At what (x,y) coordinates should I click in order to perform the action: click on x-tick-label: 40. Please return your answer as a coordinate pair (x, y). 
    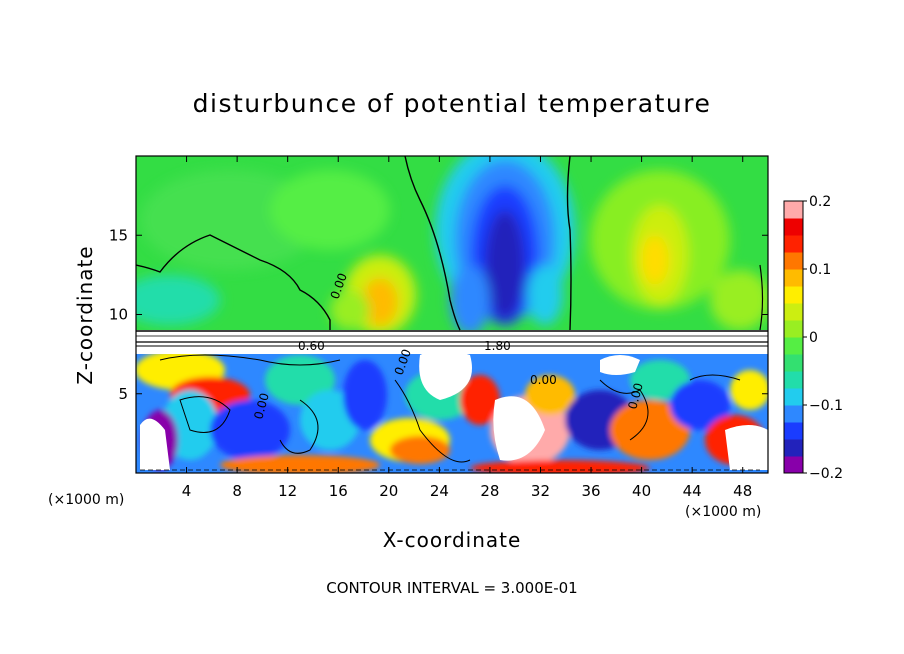
    Looking at the image, I should click on (641, 491).